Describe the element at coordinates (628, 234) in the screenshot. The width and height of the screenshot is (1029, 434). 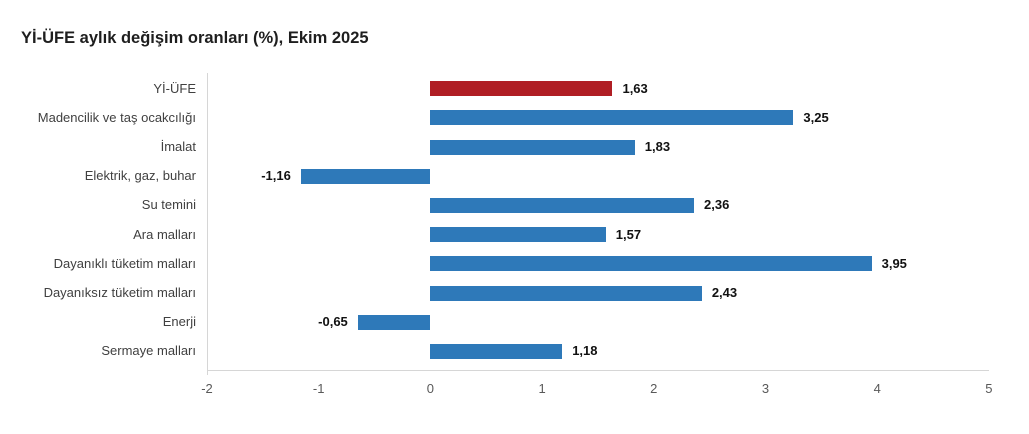
I see `value-label: 1,57` at that location.